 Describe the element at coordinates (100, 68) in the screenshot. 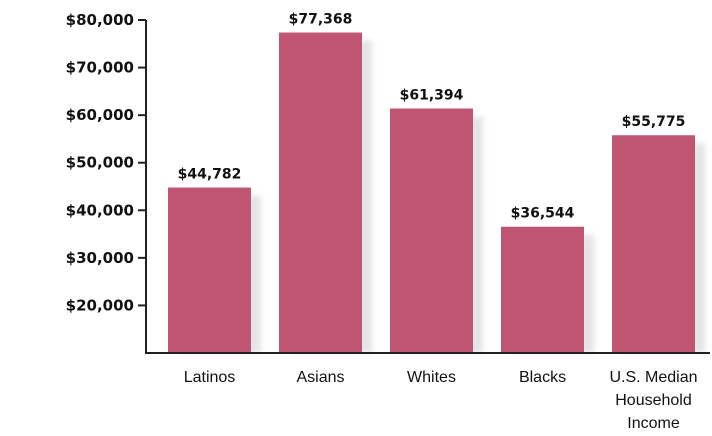

I see `y-tick-label: $70,000` at that location.